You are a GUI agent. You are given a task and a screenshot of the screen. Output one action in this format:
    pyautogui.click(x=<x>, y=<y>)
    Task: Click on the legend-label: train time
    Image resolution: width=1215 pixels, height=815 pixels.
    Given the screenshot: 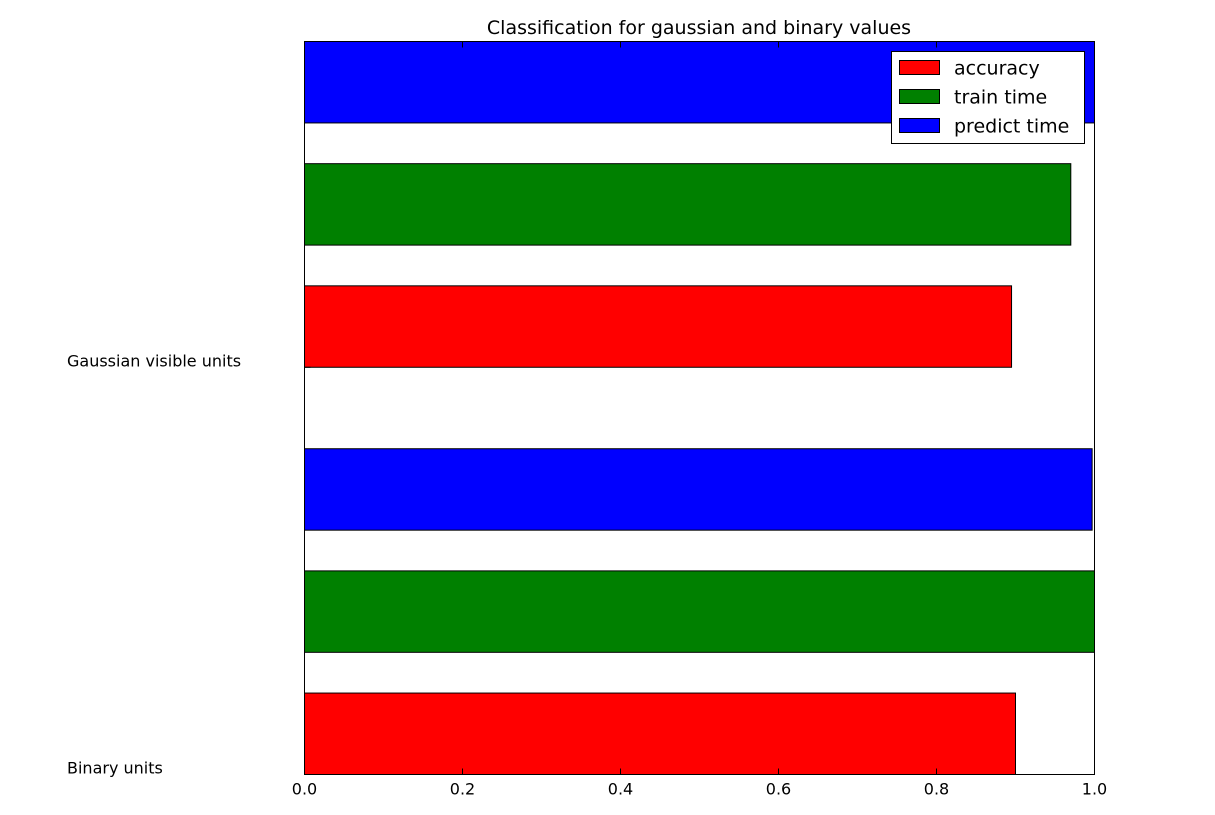 What is the action you would take?
    pyautogui.click(x=1000, y=98)
    